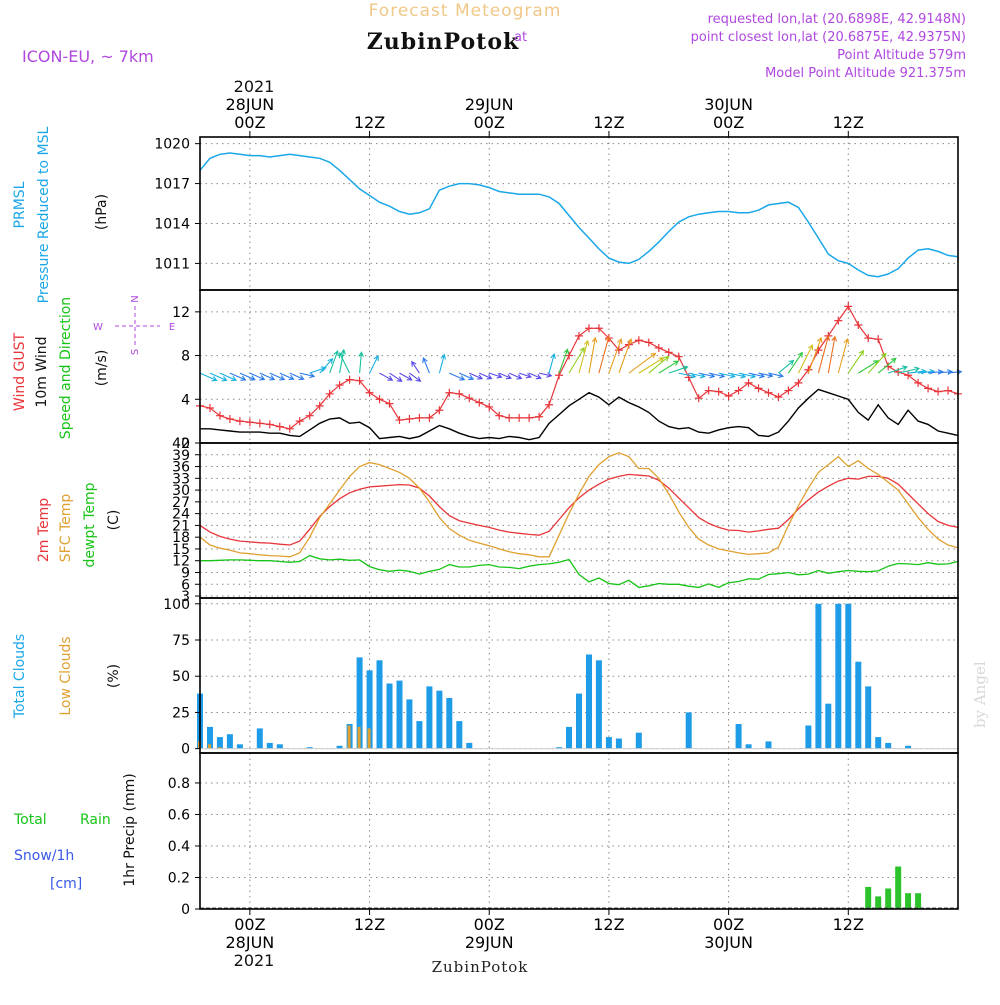 This screenshot has width=1000, height=1005. I want to click on temperature-ytick-label: 39, so click(181, 456).